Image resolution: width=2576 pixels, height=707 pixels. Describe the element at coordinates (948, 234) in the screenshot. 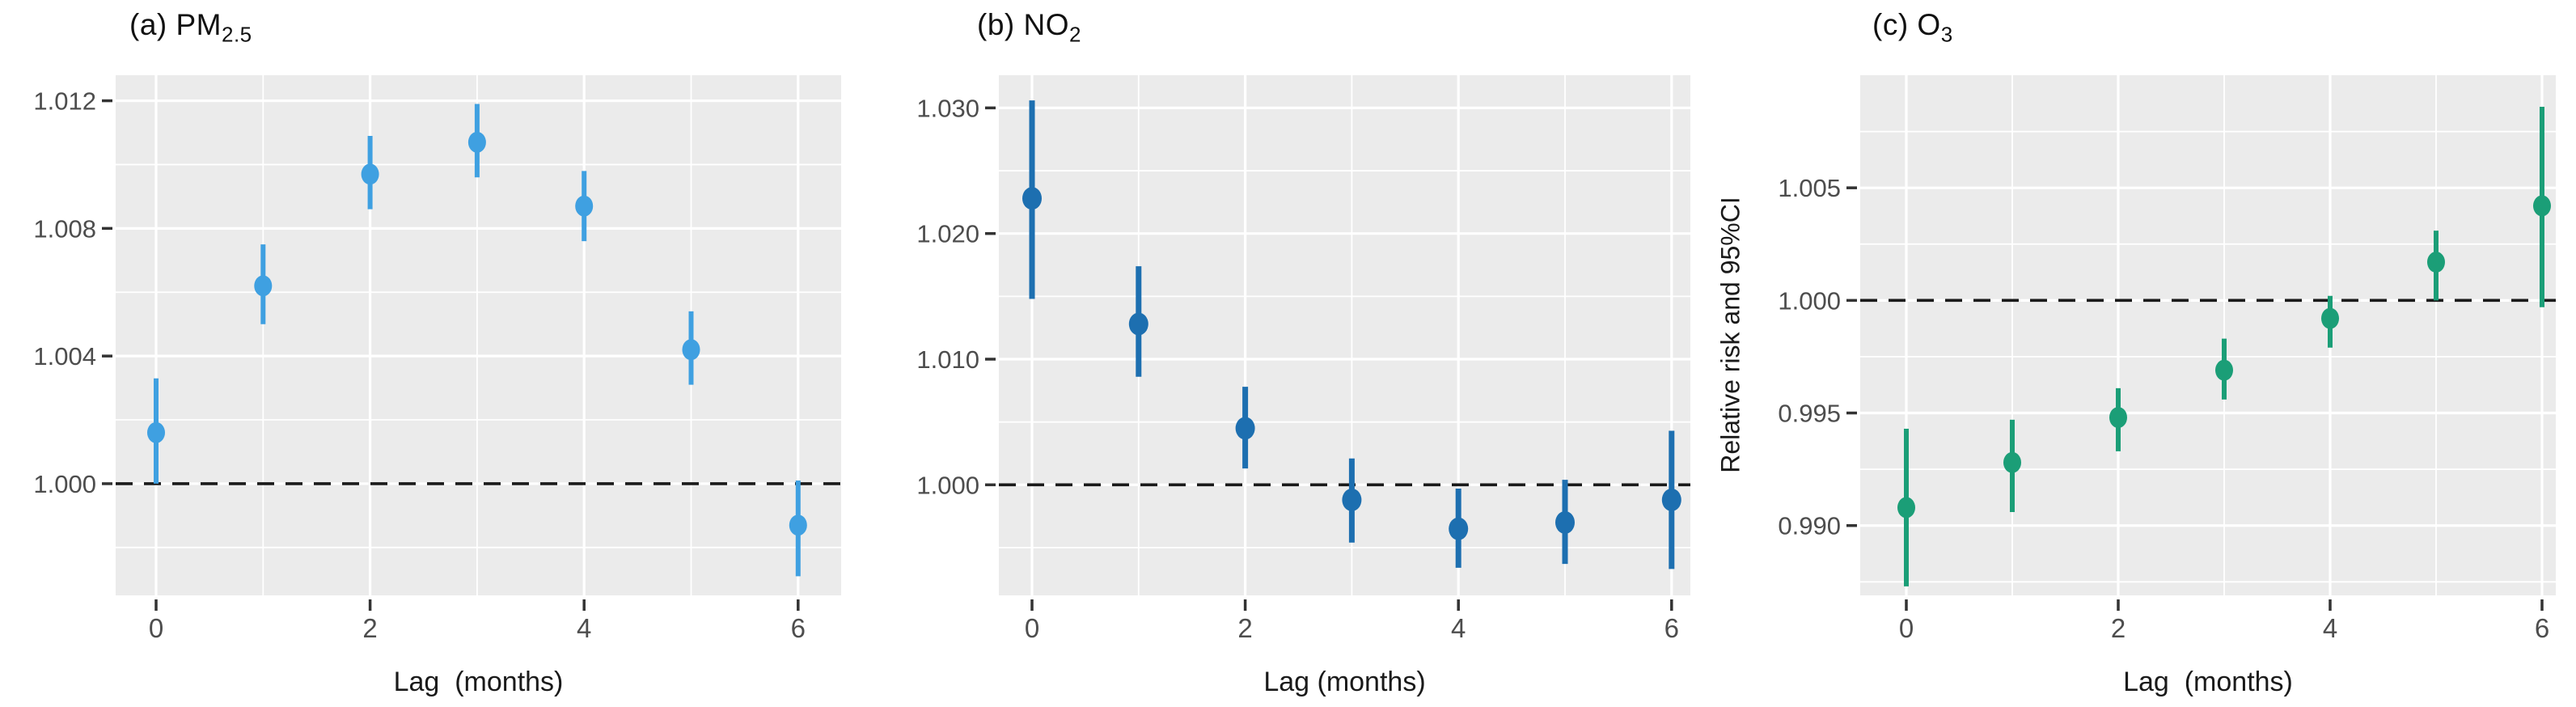

I see `y-tick-label: 1.020` at that location.